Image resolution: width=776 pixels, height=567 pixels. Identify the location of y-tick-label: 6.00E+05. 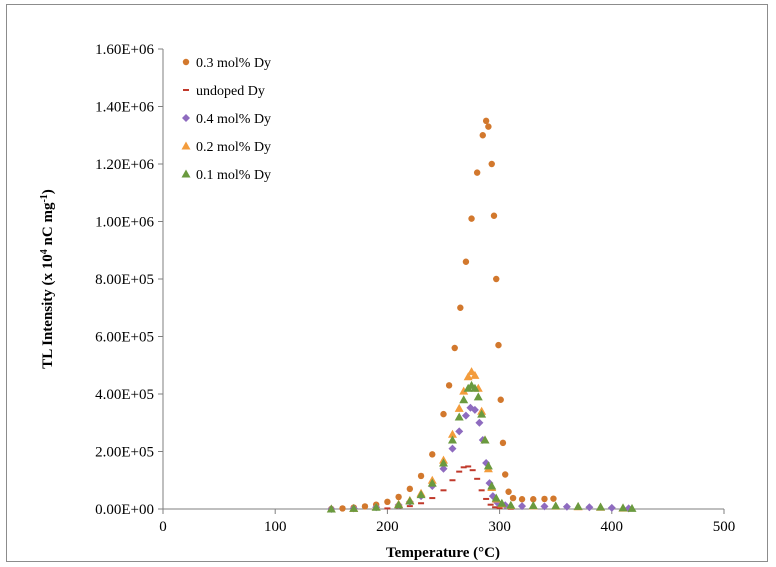
(124, 338).